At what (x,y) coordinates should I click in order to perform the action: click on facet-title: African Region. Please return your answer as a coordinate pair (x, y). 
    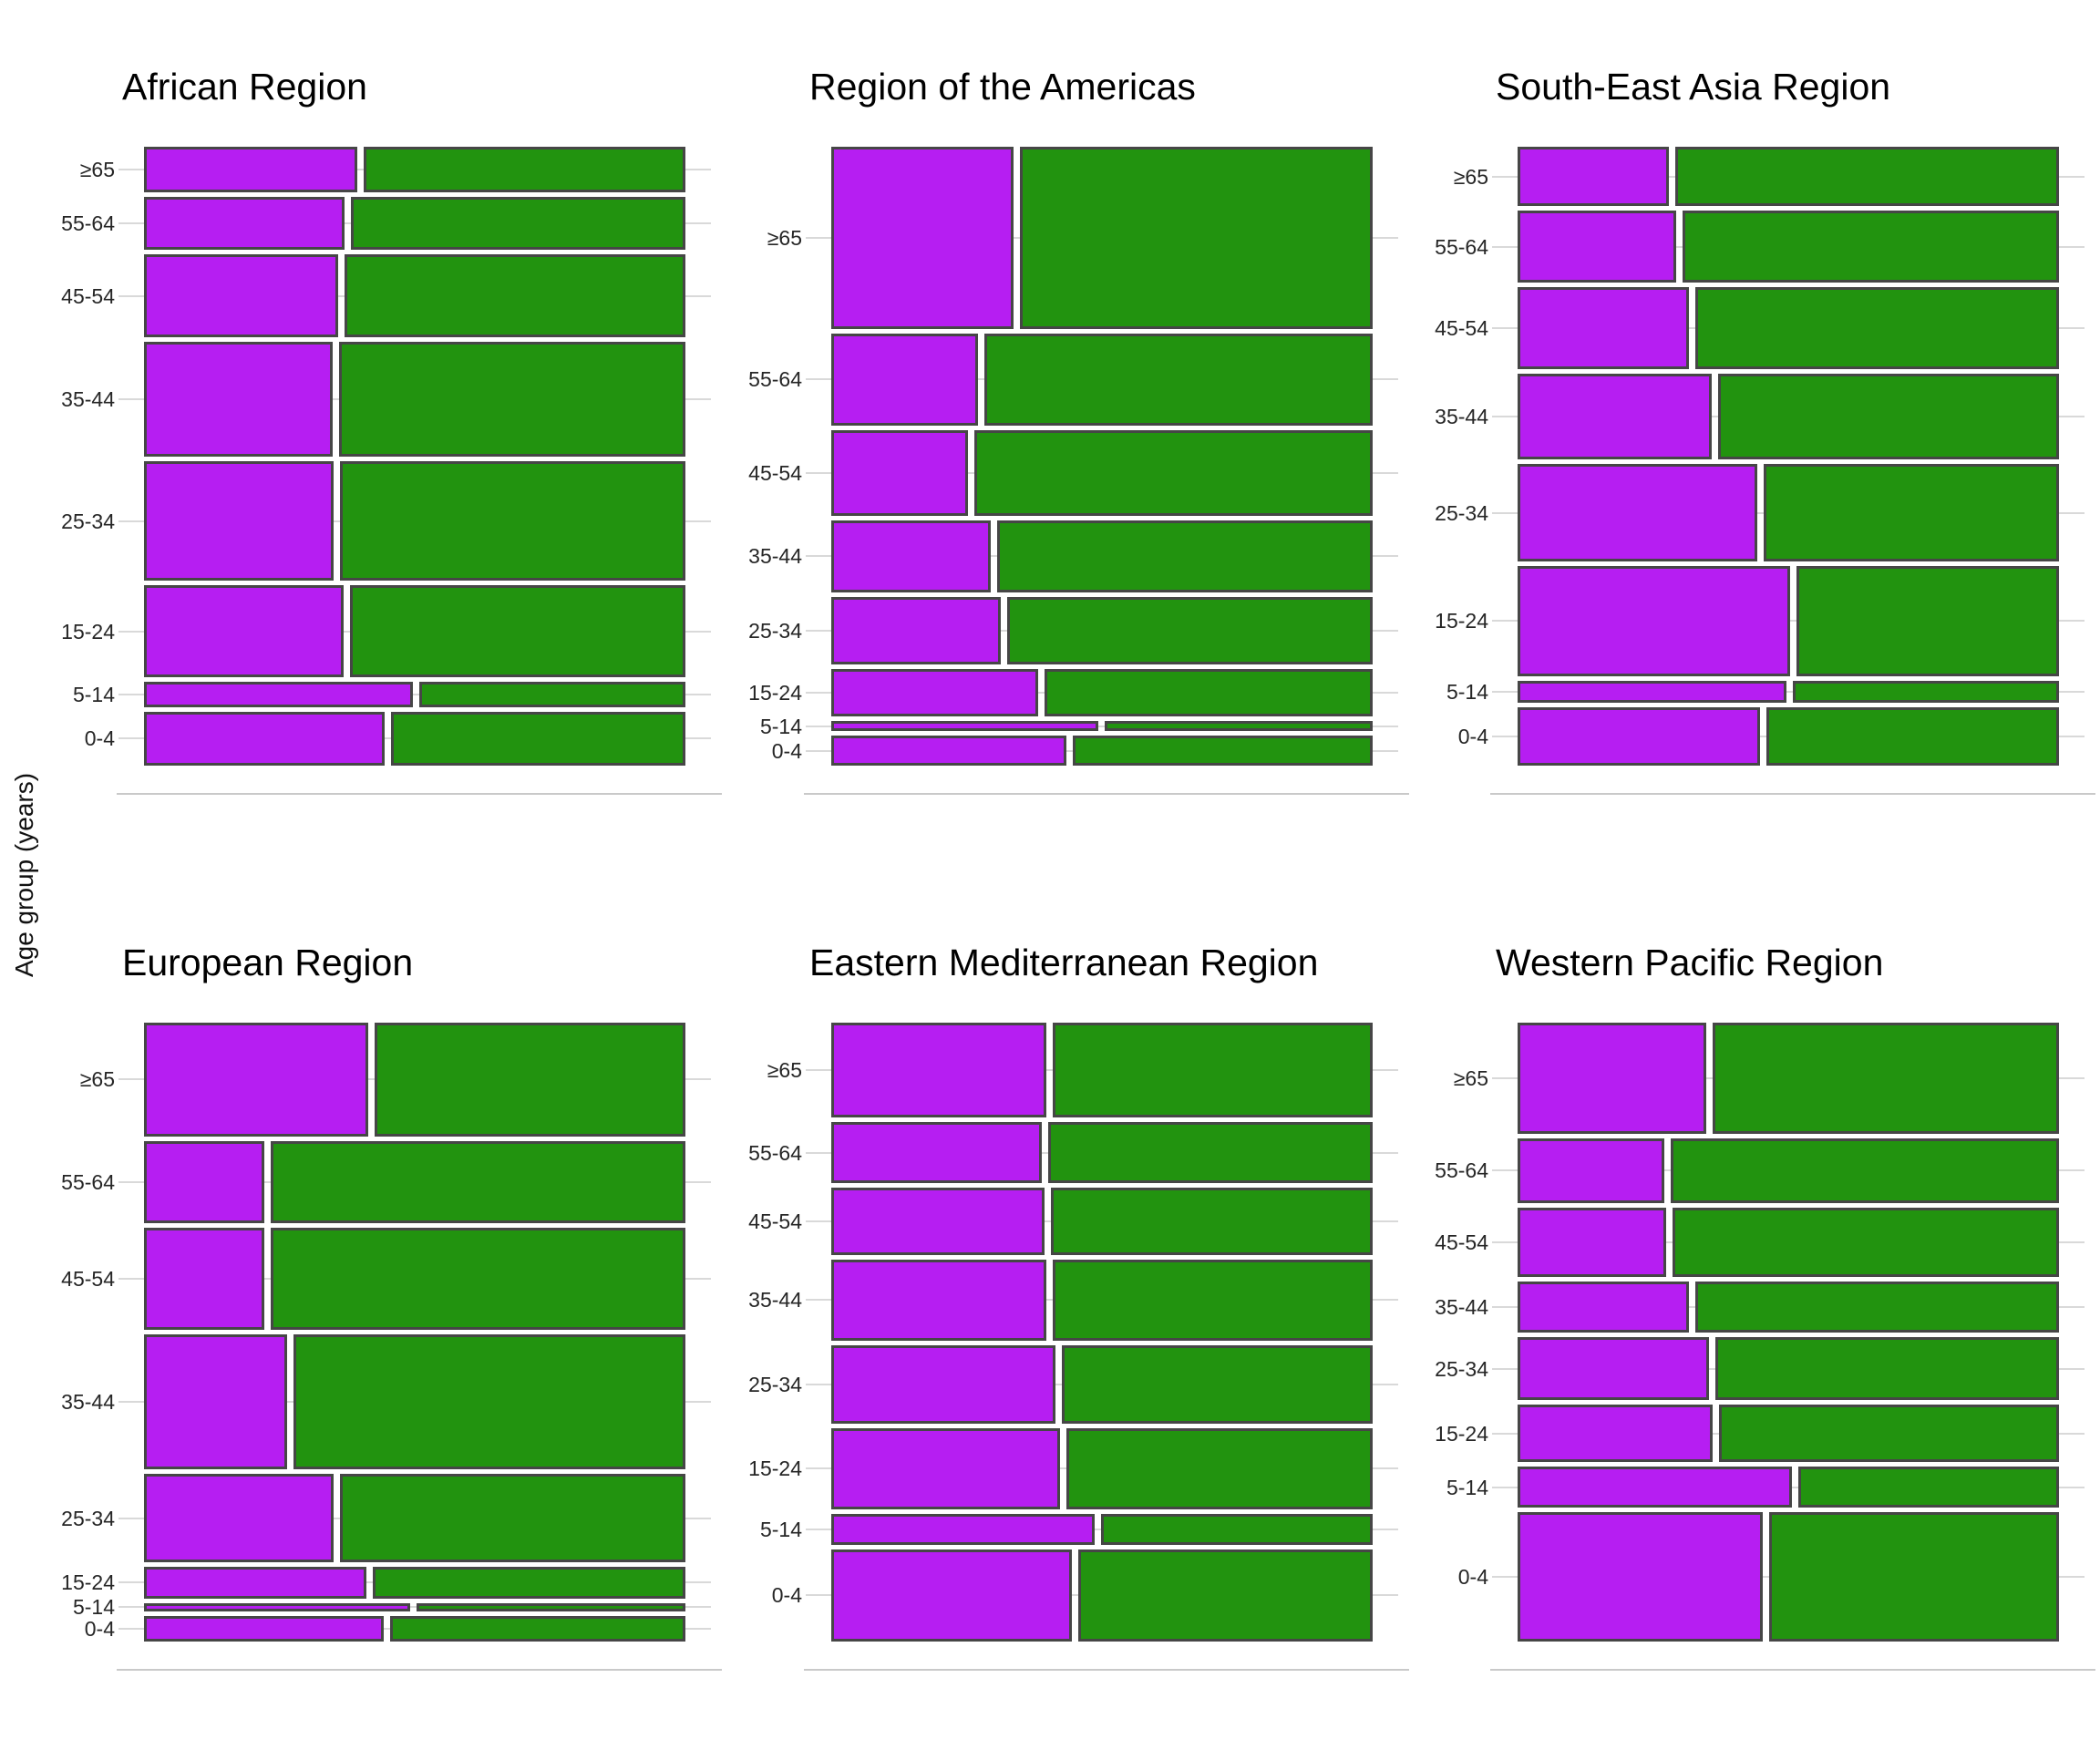
    Looking at the image, I should click on (244, 87).